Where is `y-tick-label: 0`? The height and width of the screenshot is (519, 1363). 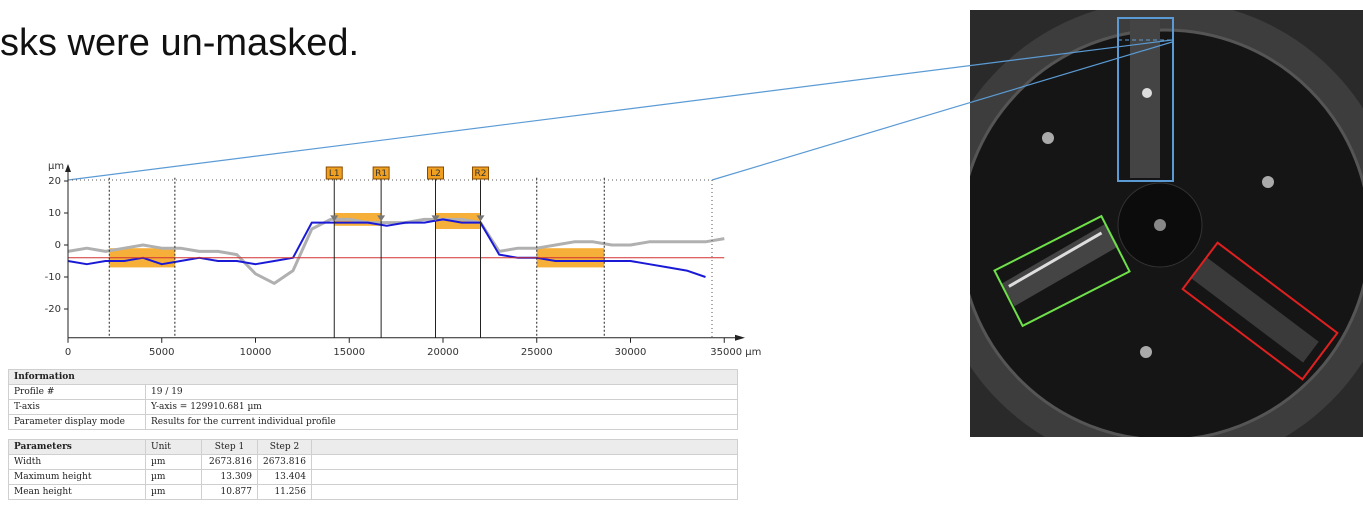 y-tick-label: 0 is located at coordinates (58, 245).